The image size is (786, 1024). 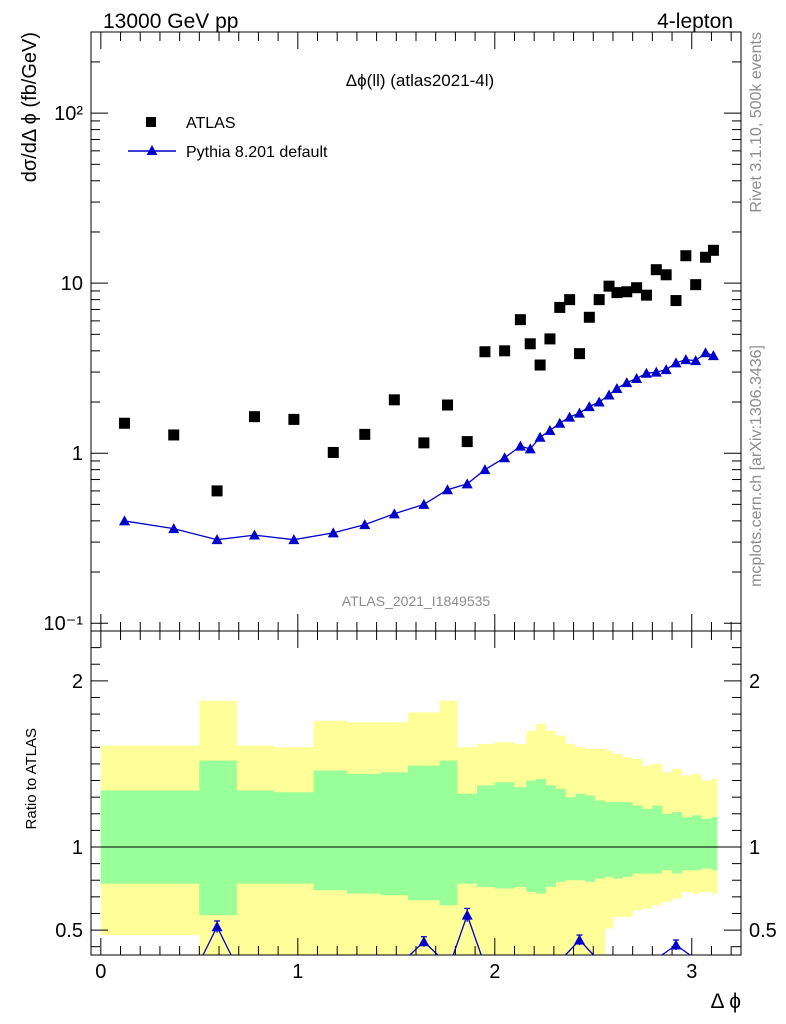 What do you see at coordinates (695, 21) in the screenshot?
I see `header-right-title: 4-lepton` at bounding box center [695, 21].